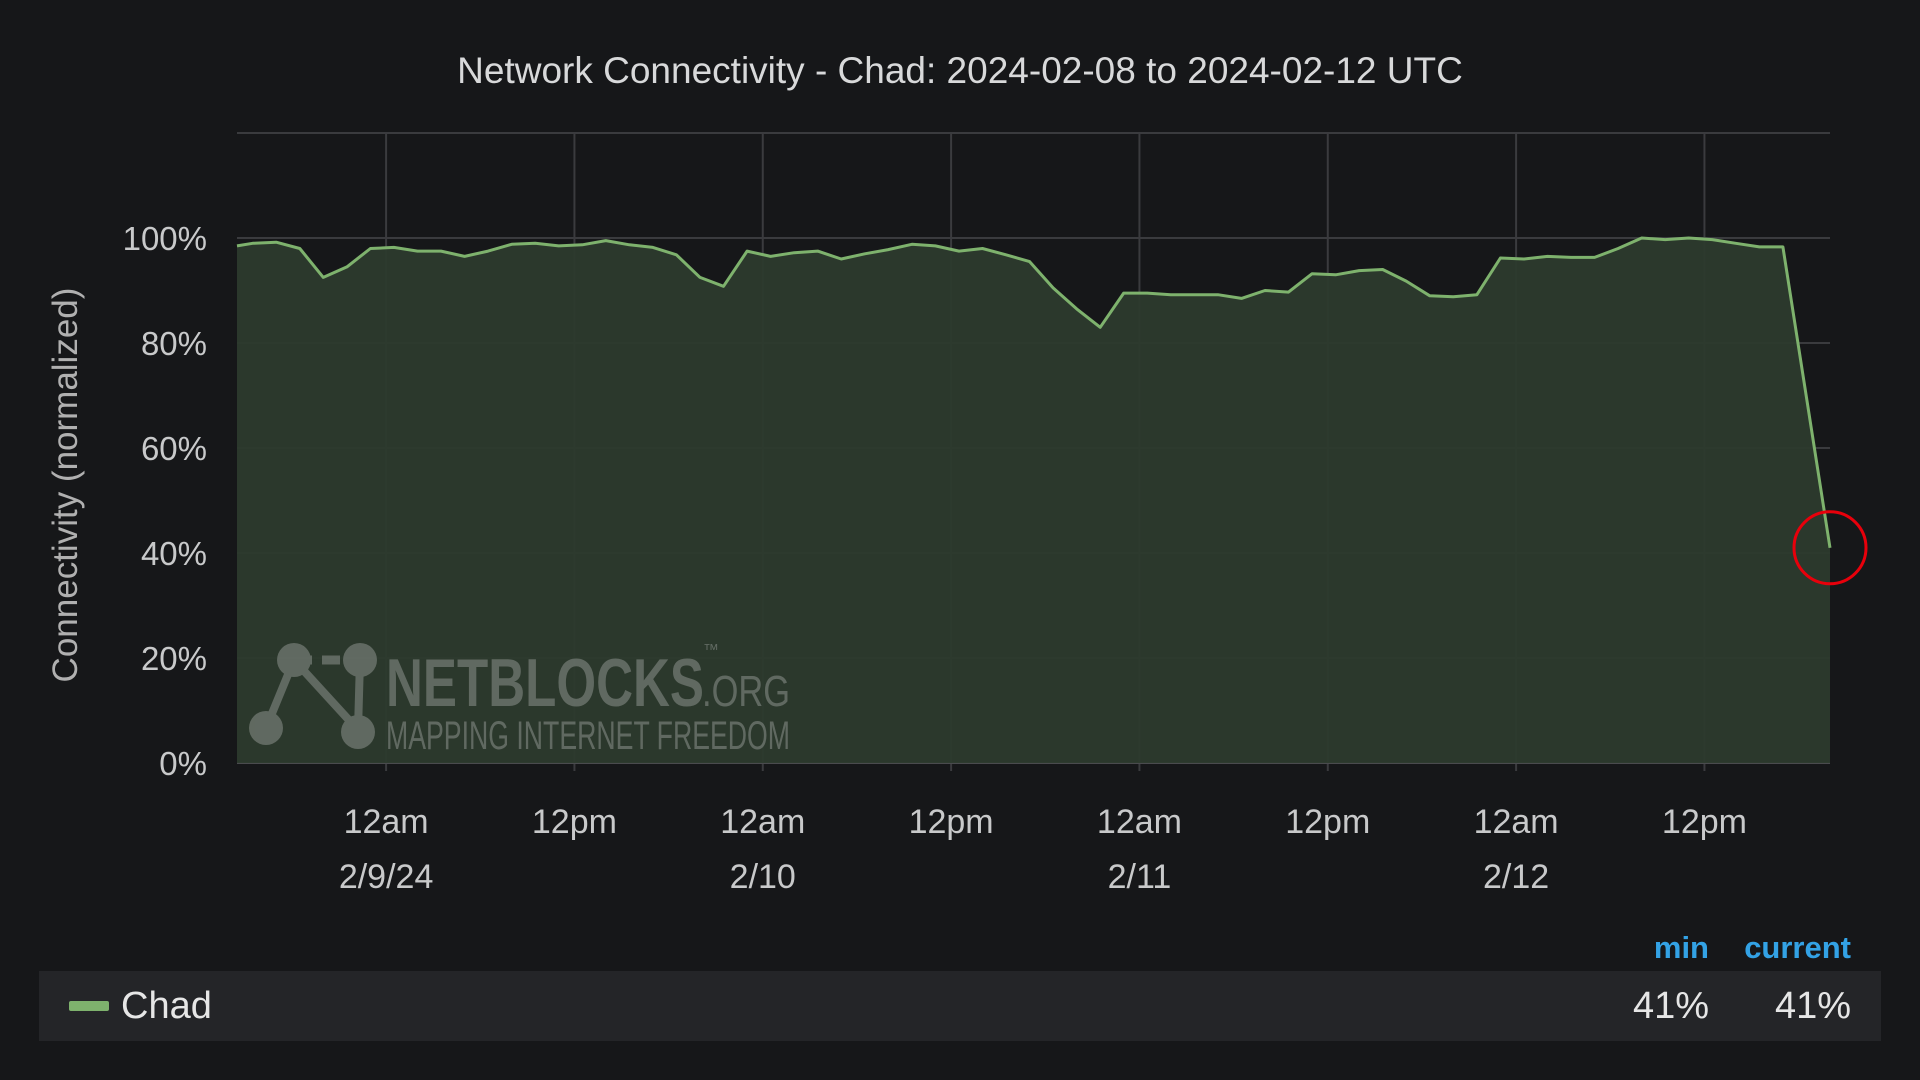 Image resolution: width=1920 pixels, height=1080 pixels. Describe the element at coordinates (65, 485) in the screenshot. I see `y-axis-label: Connectivity (normalized)` at that location.